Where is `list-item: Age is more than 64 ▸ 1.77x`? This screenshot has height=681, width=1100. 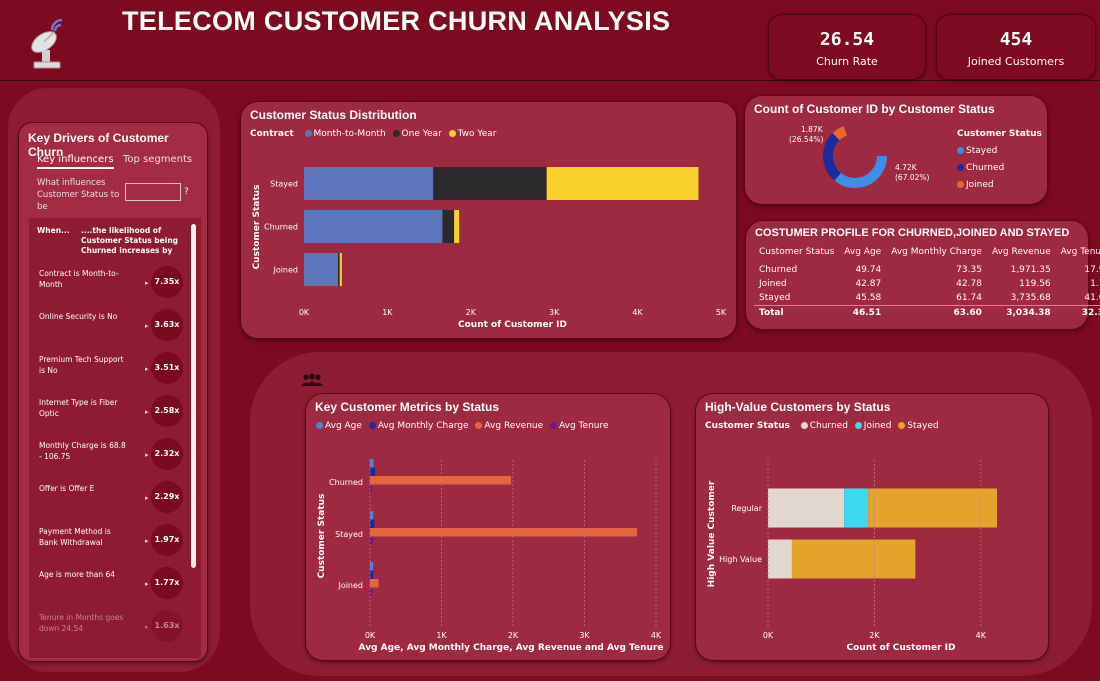
list-item: Age is more than 64 ▸ 1.77x is located at coordinates (114, 583).